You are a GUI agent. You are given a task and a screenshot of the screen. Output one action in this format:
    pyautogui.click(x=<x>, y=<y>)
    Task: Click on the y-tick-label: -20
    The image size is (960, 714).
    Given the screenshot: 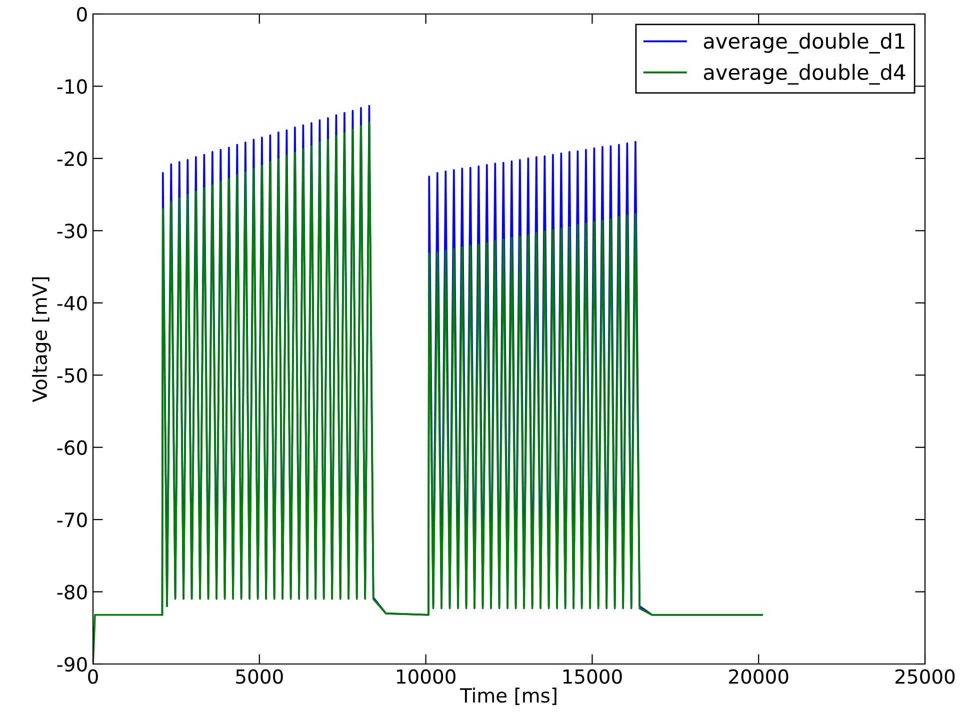 What is the action you would take?
    pyautogui.click(x=72, y=158)
    